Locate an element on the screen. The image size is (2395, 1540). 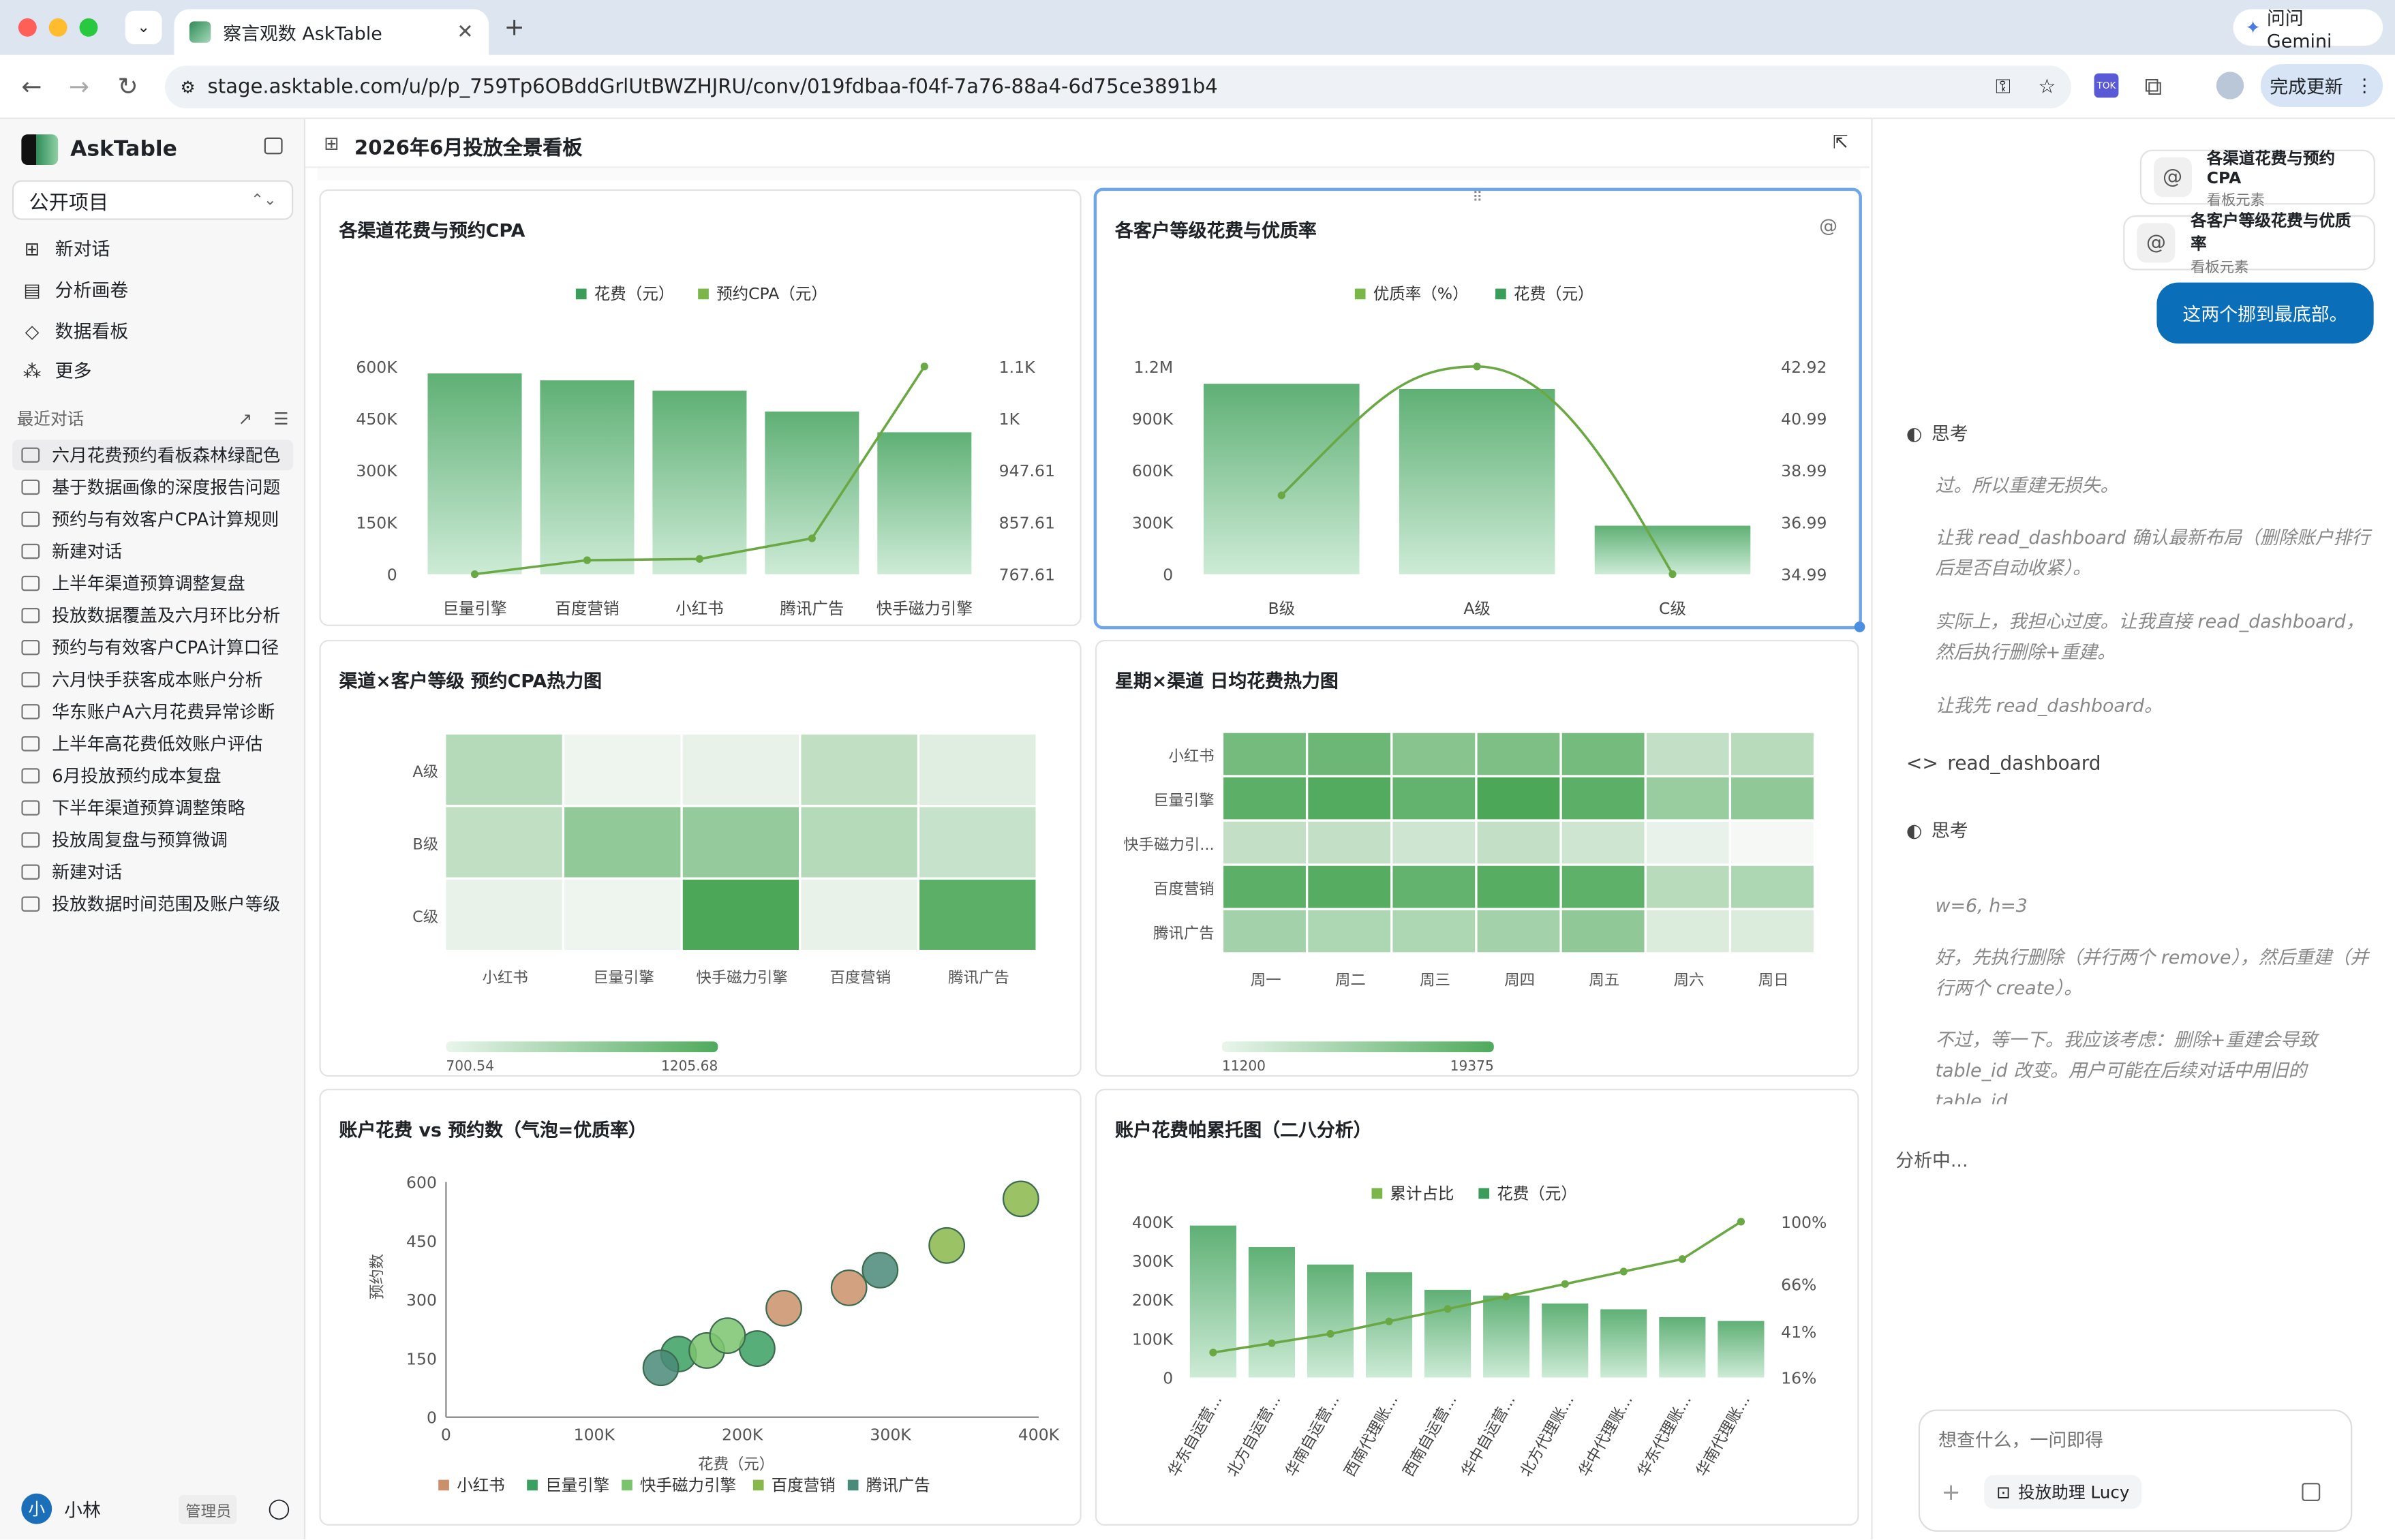
history-item: 下半年渠道预算调整策略 is located at coordinates (155, 807).